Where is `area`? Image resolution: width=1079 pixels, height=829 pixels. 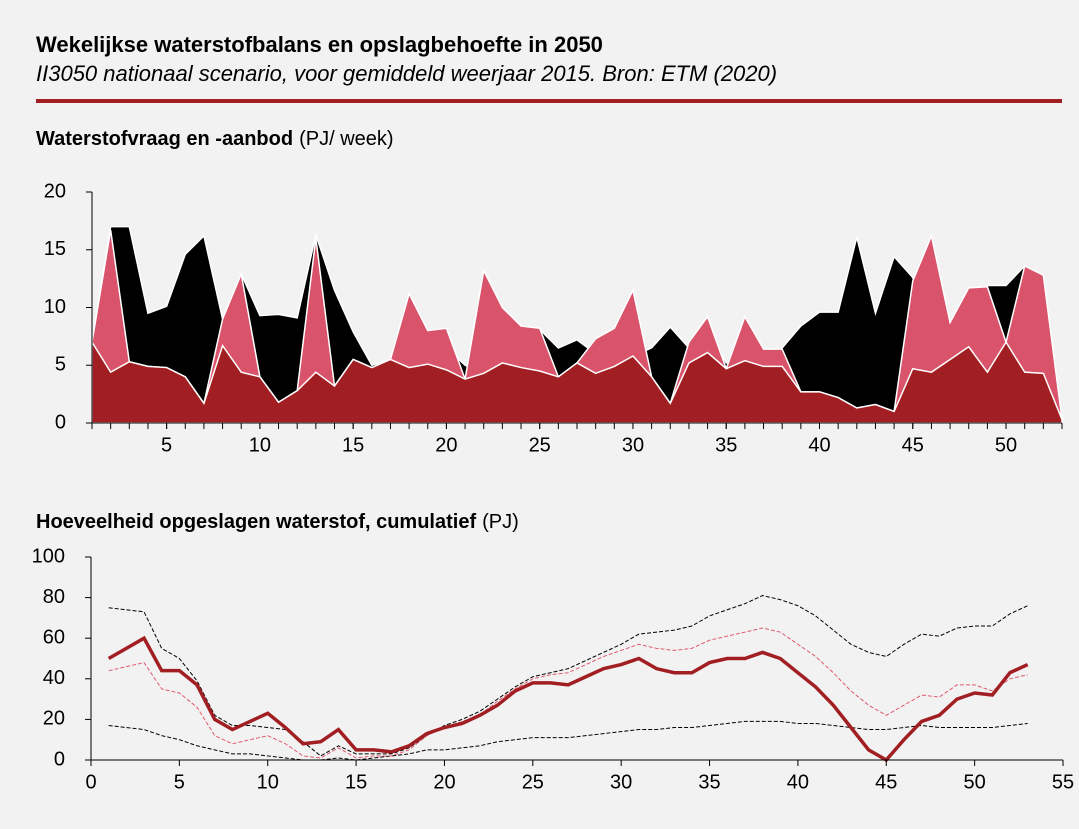 area is located at coordinates (577, 381).